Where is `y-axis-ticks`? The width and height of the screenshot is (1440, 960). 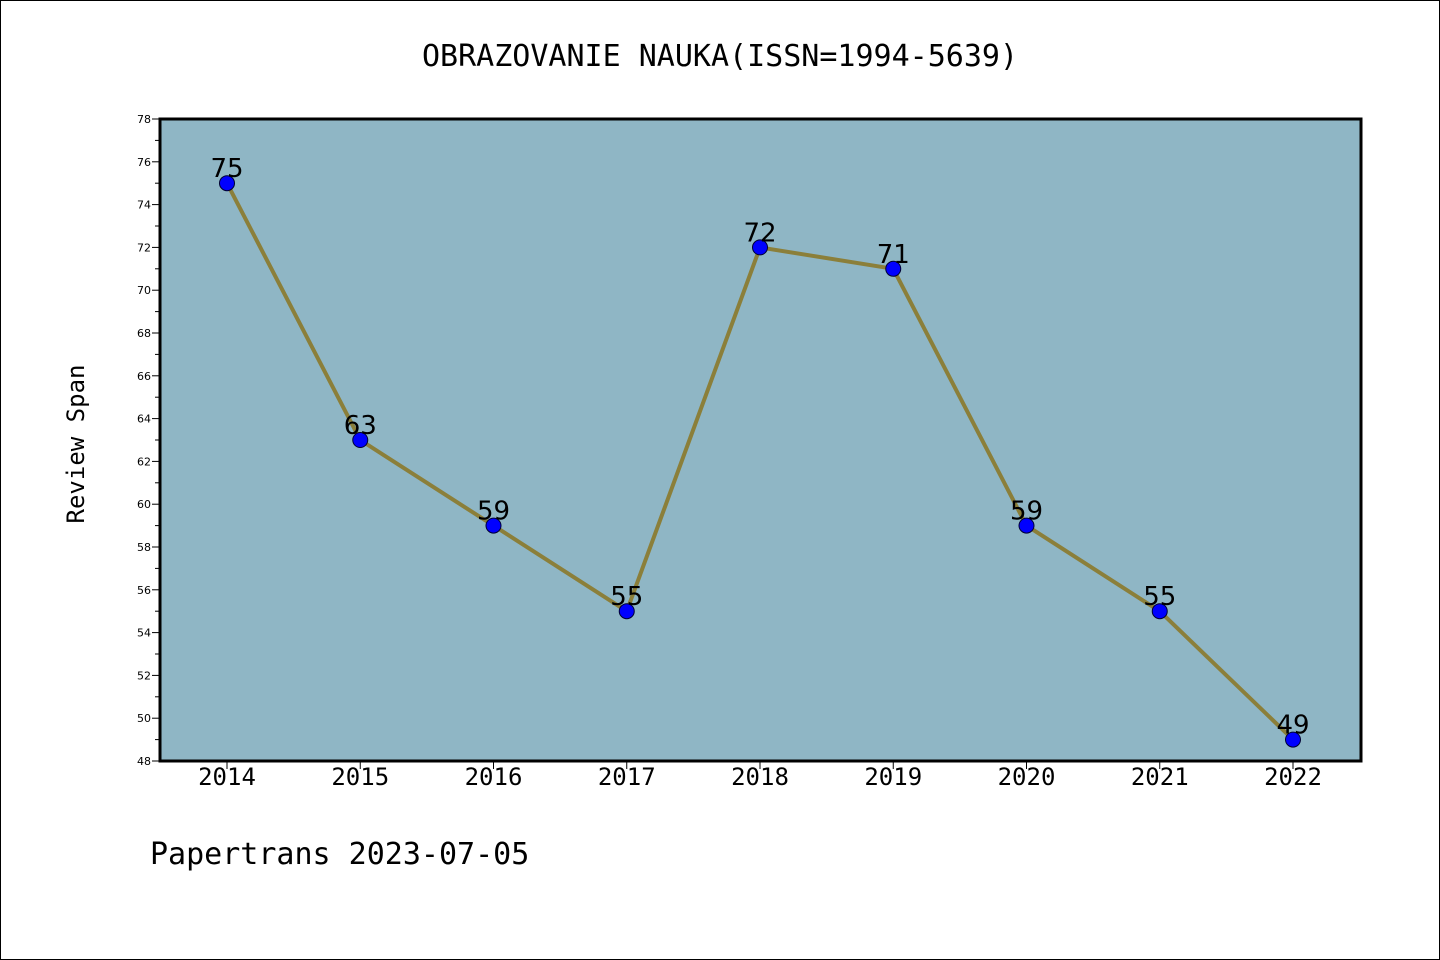 y-axis-ticks is located at coordinates (156, 440).